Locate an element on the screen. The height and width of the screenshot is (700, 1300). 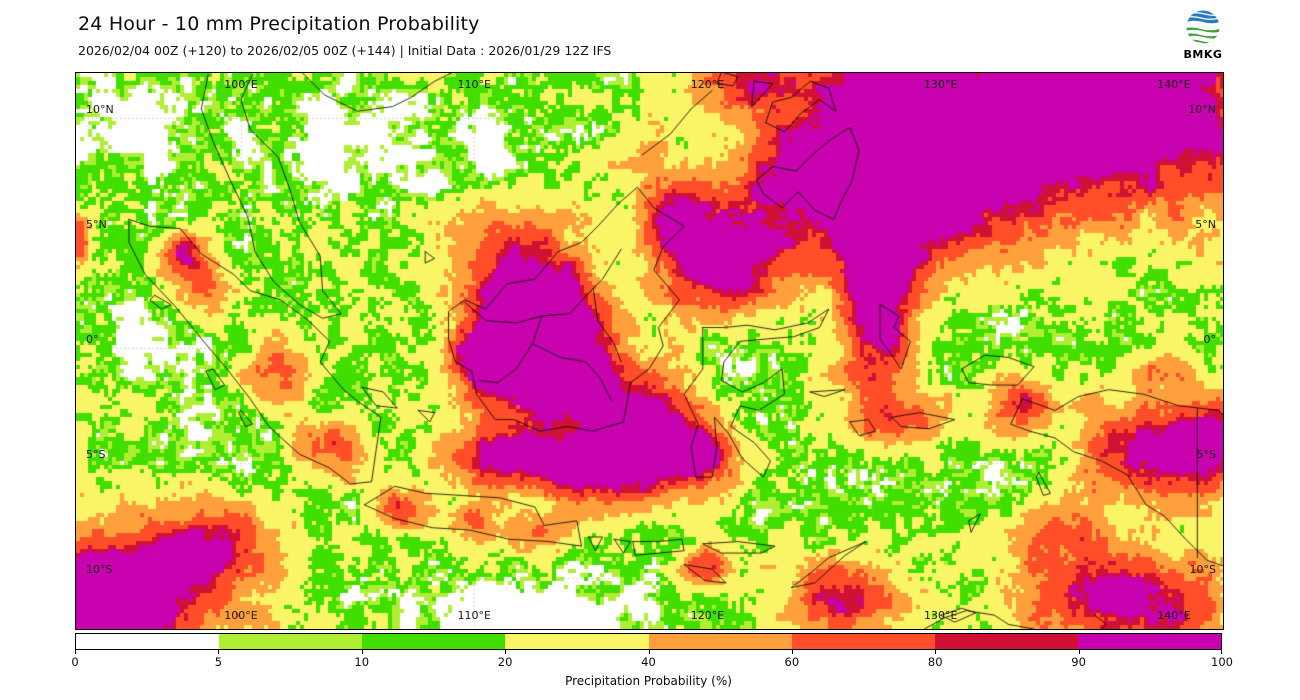
colorbar-tick-row: 0 5 10 20 40 60 80 90 100 is located at coordinates (652, 661).